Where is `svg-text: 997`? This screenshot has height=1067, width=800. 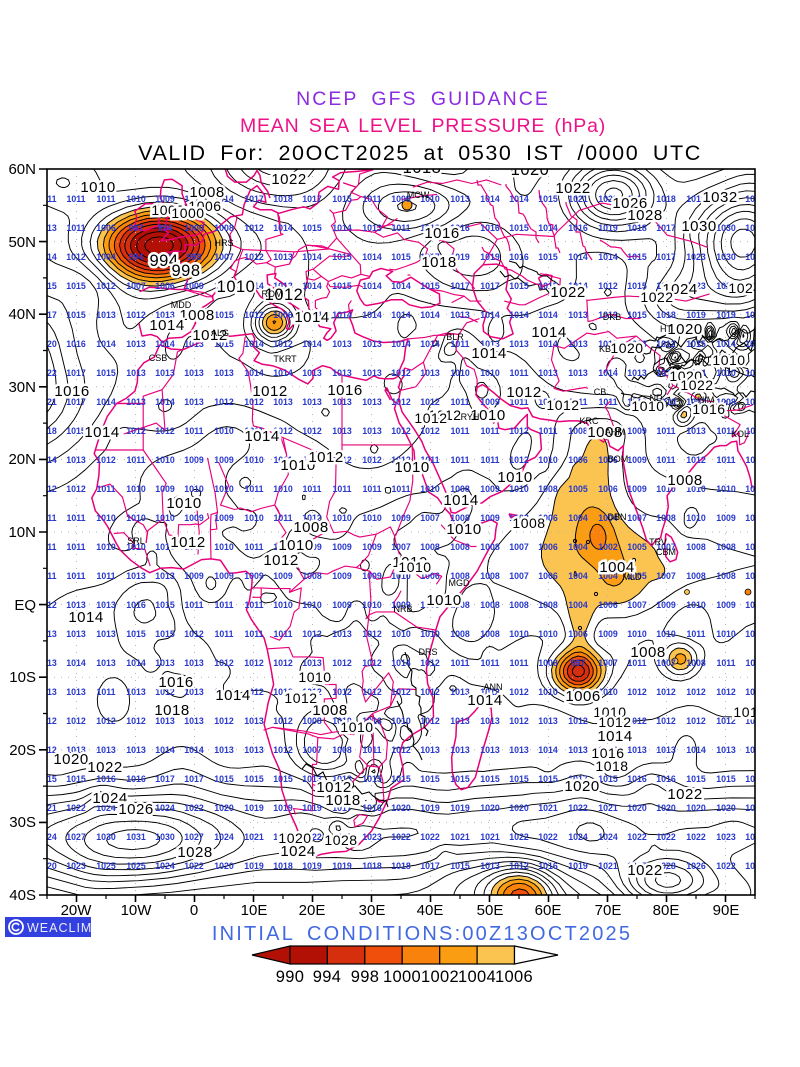 svg-text: 997 is located at coordinates (578, 663).